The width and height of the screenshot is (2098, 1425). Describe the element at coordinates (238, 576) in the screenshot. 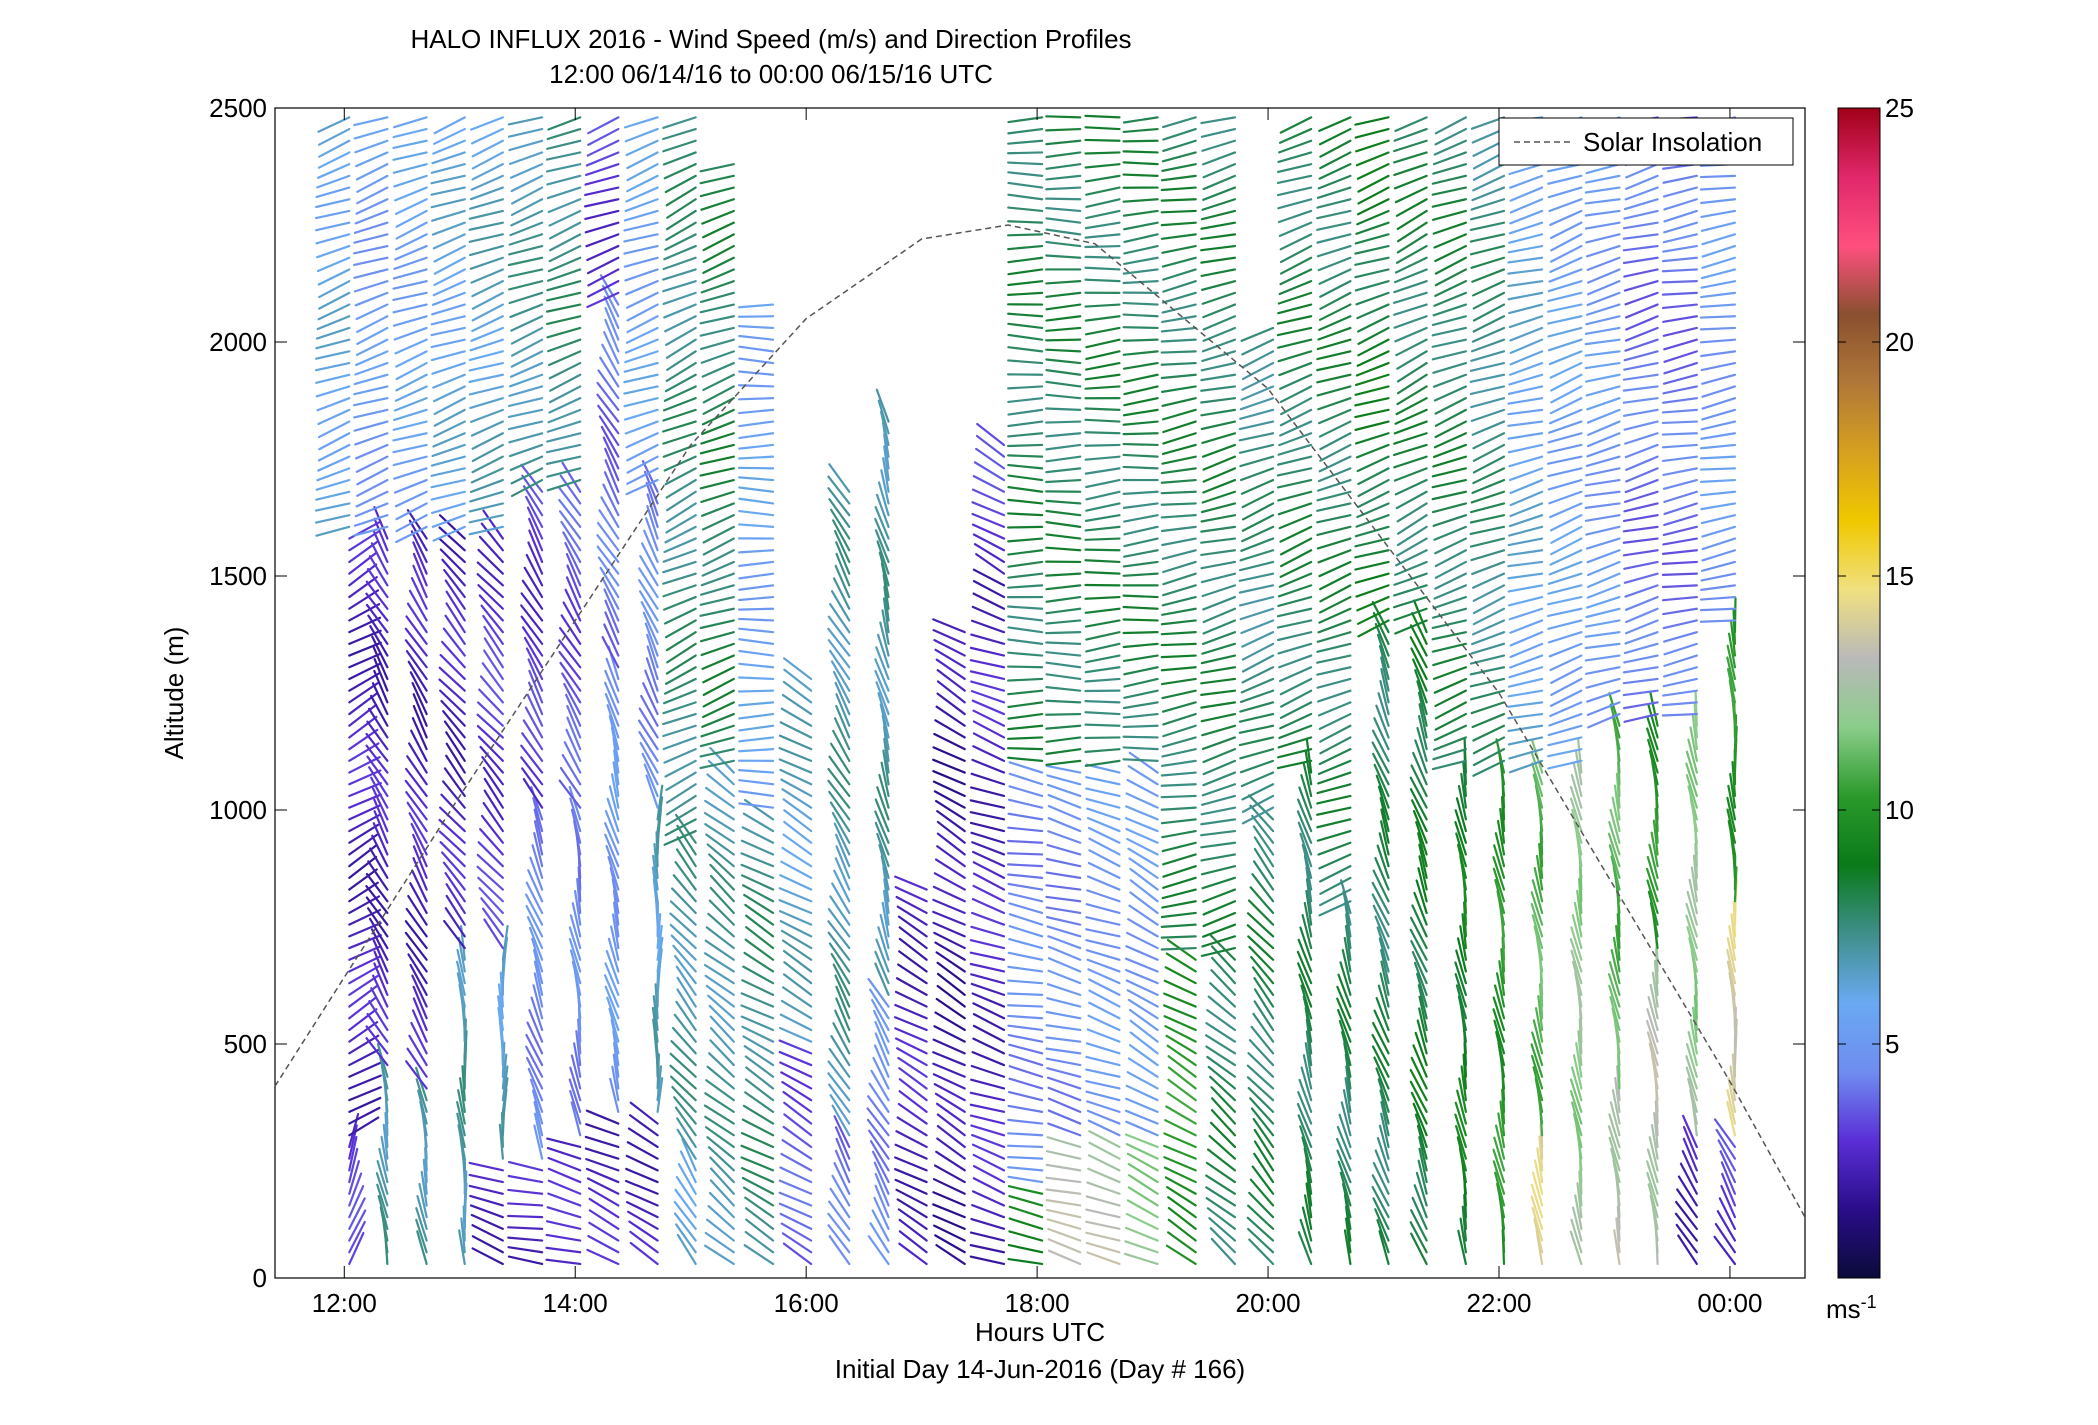

I see `y-tick-label: 1500` at that location.